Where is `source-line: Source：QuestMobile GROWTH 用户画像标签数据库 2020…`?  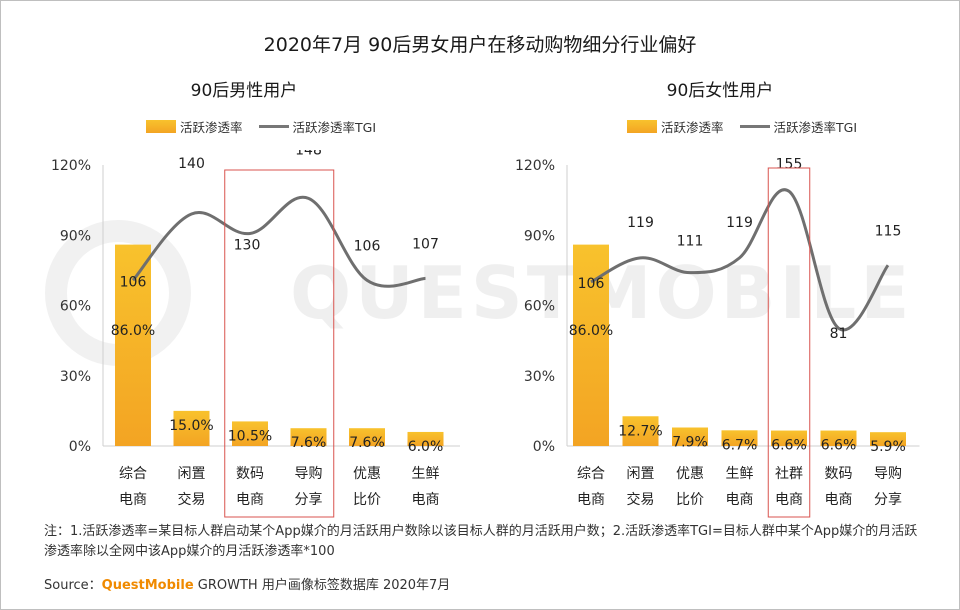 source-line: Source：QuestMobile GROWTH 用户画像标签数据库 2020… is located at coordinates (247, 583).